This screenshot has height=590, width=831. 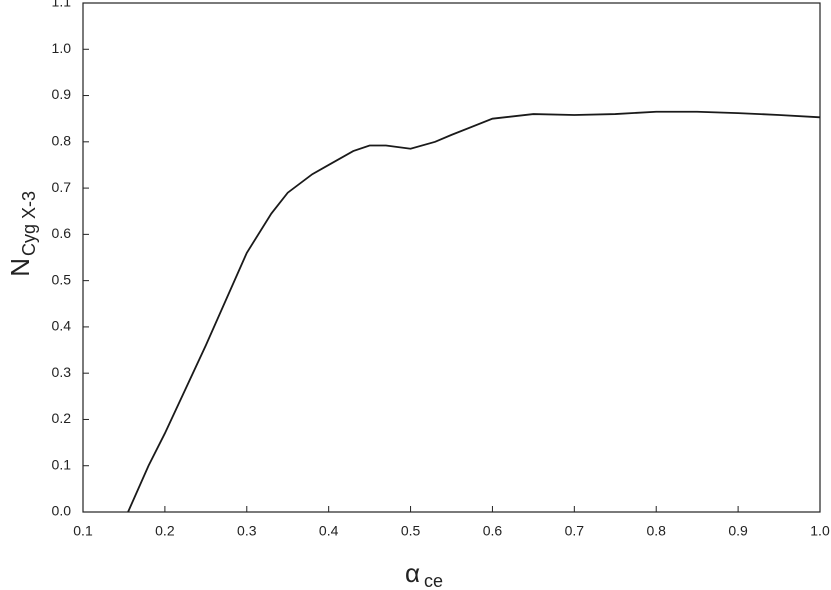 I want to click on y-tick-label: 0.7, so click(x=62, y=187).